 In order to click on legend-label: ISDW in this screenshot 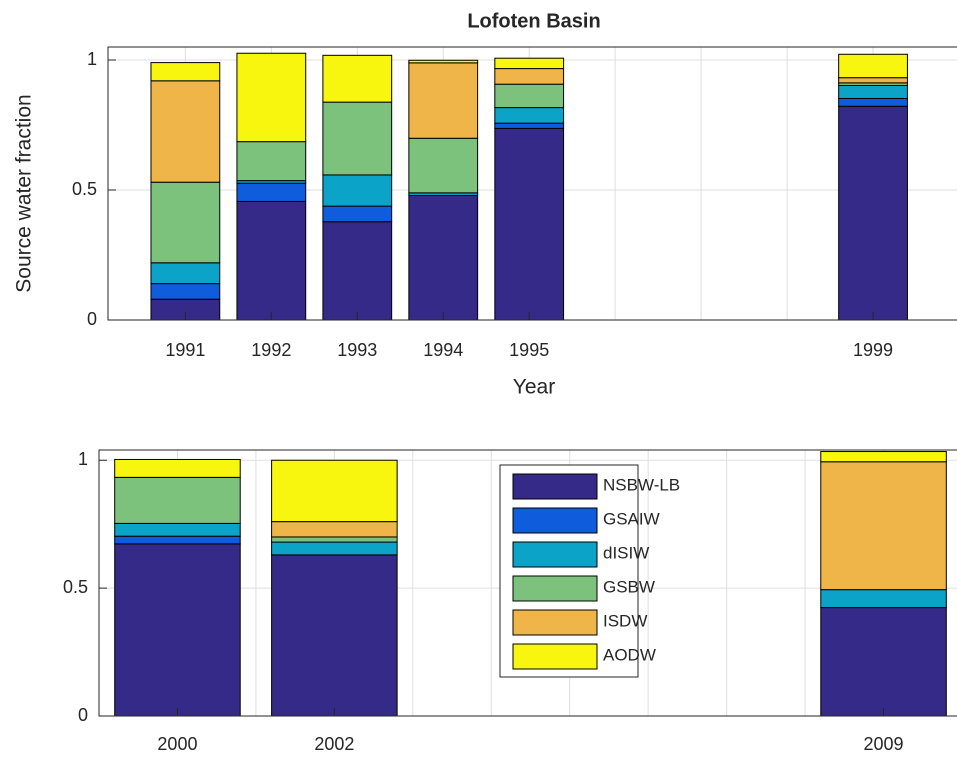, I will do `click(625, 620)`.